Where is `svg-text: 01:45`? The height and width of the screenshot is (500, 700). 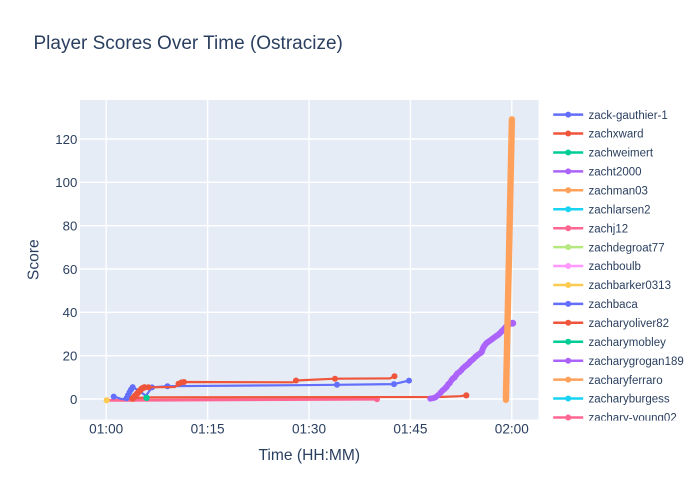 svg-text: 01:45 is located at coordinates (410, 428).